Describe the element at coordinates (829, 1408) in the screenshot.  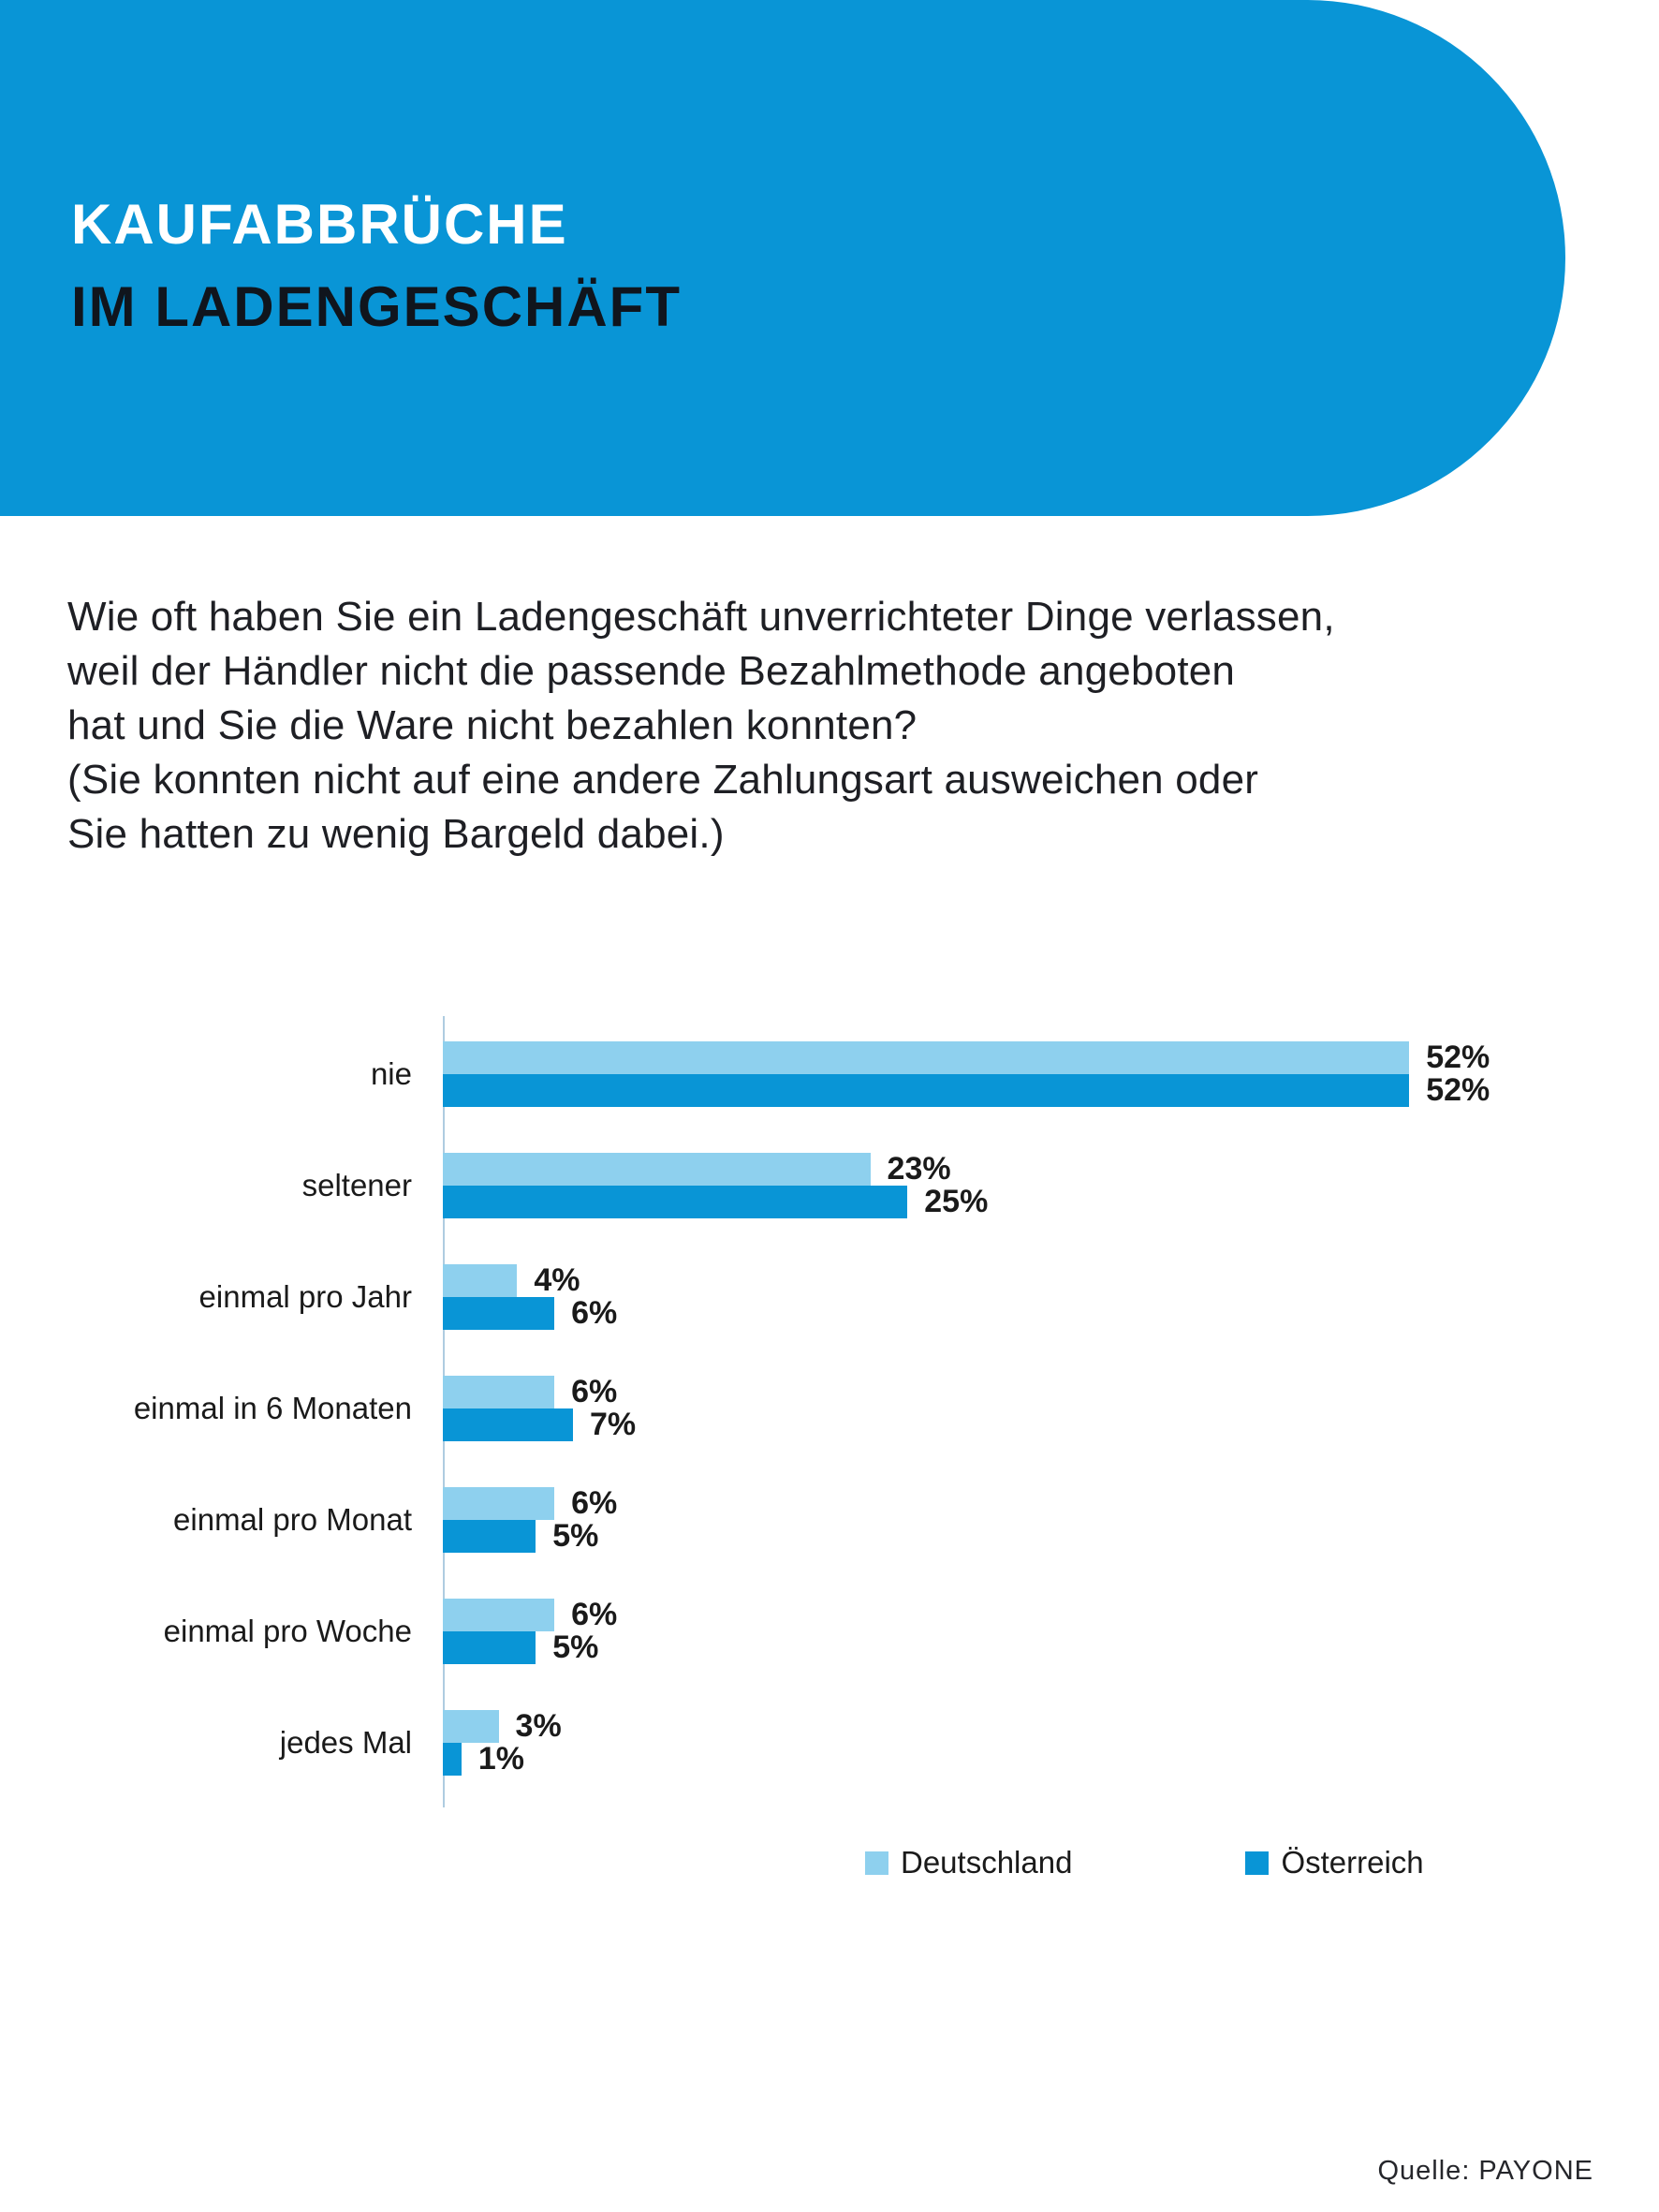
I see `chart-row: einmal in 6 Monaten 6% 7%` at that location.